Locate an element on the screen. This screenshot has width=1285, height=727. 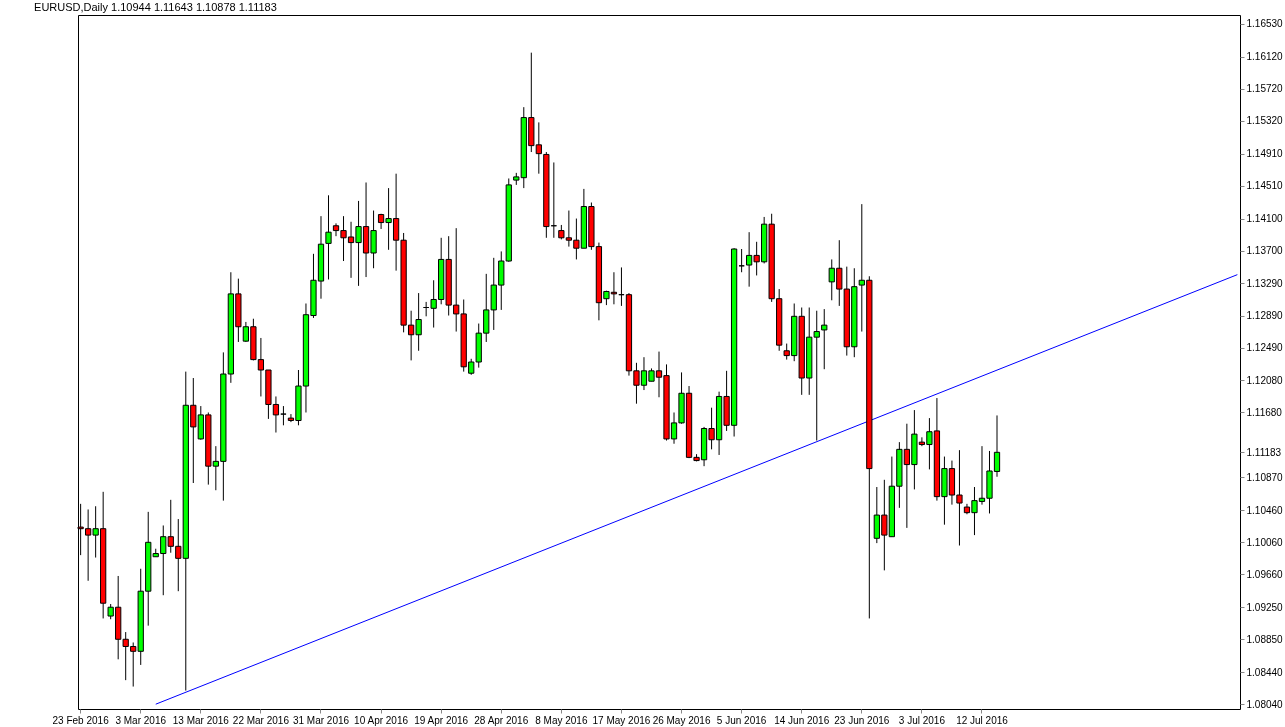
y-tick-label: 1.08440 is located at coordinates (1265, 672).